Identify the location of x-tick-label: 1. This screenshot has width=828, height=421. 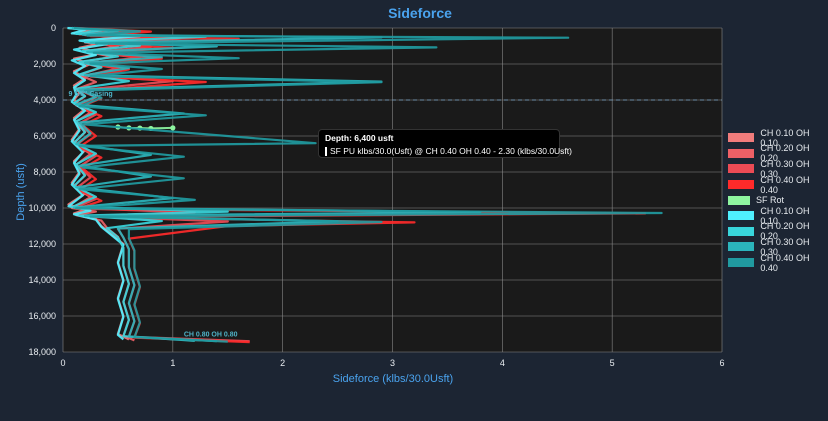
(172, 363).